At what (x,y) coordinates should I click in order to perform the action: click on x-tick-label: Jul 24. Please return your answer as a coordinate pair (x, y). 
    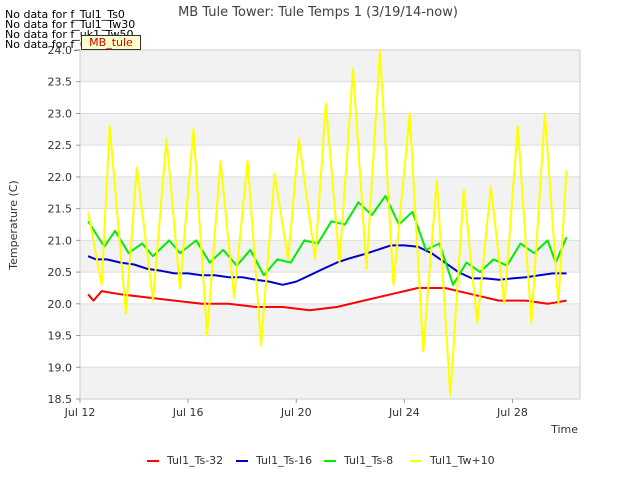
    Looking at the image, I should click on (404, 412).